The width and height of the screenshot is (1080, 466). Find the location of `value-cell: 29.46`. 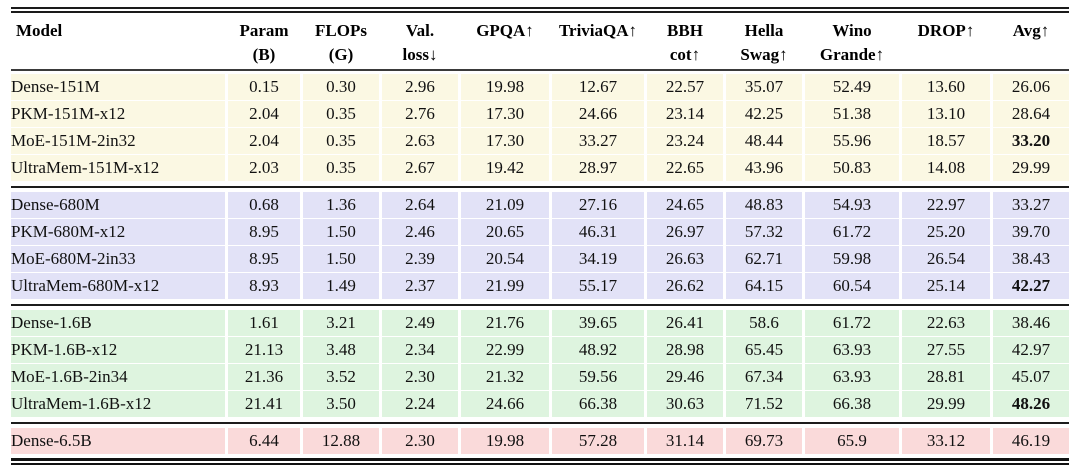

value-cell: 29.46 is located at coordinates (685, 377).